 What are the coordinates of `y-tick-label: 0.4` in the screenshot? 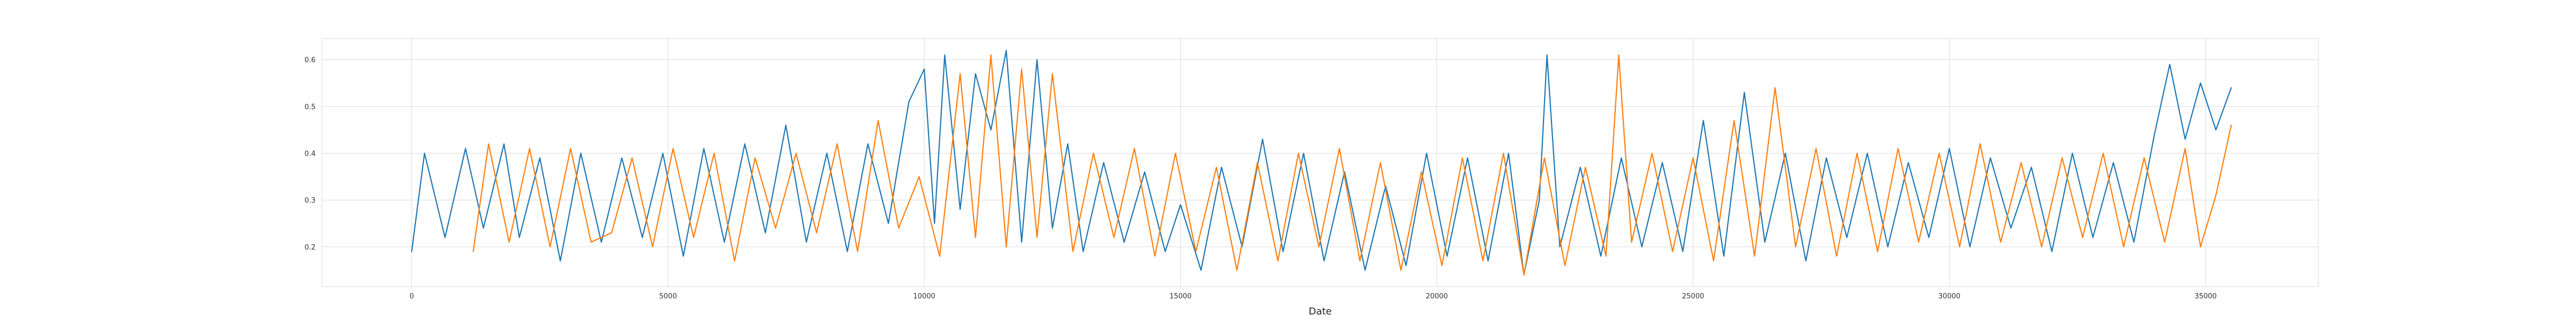 It's located at (310, 154).